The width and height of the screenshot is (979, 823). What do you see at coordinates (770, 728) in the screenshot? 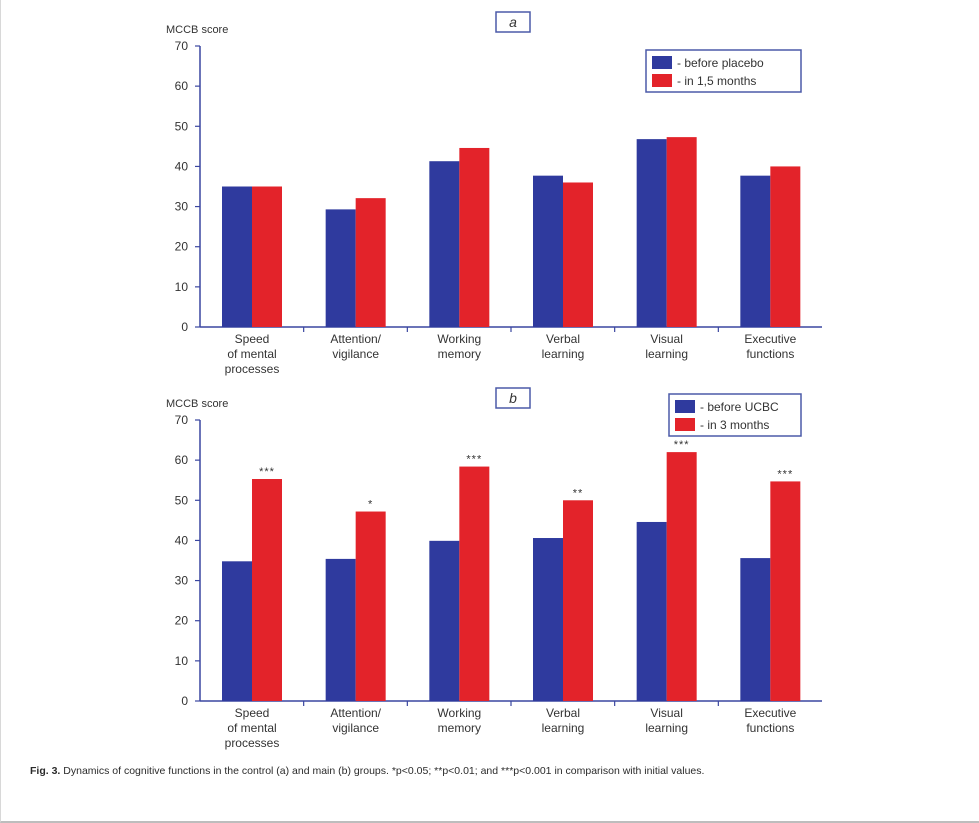
I see `x-tick-label-line: functions` at bounding box center [770, 728].